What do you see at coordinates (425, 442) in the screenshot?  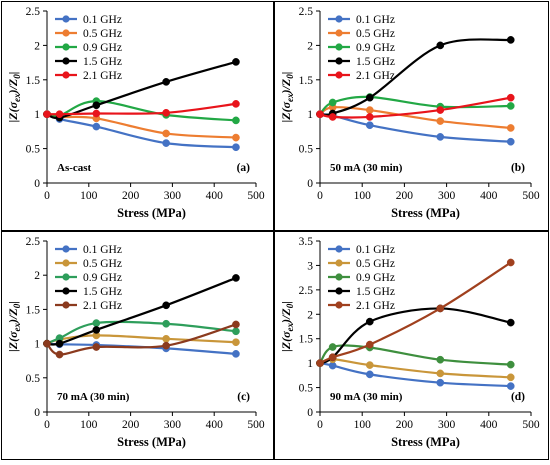 I see `x-axis-label: Stress (MPa)` at bounding box center [425, 442].